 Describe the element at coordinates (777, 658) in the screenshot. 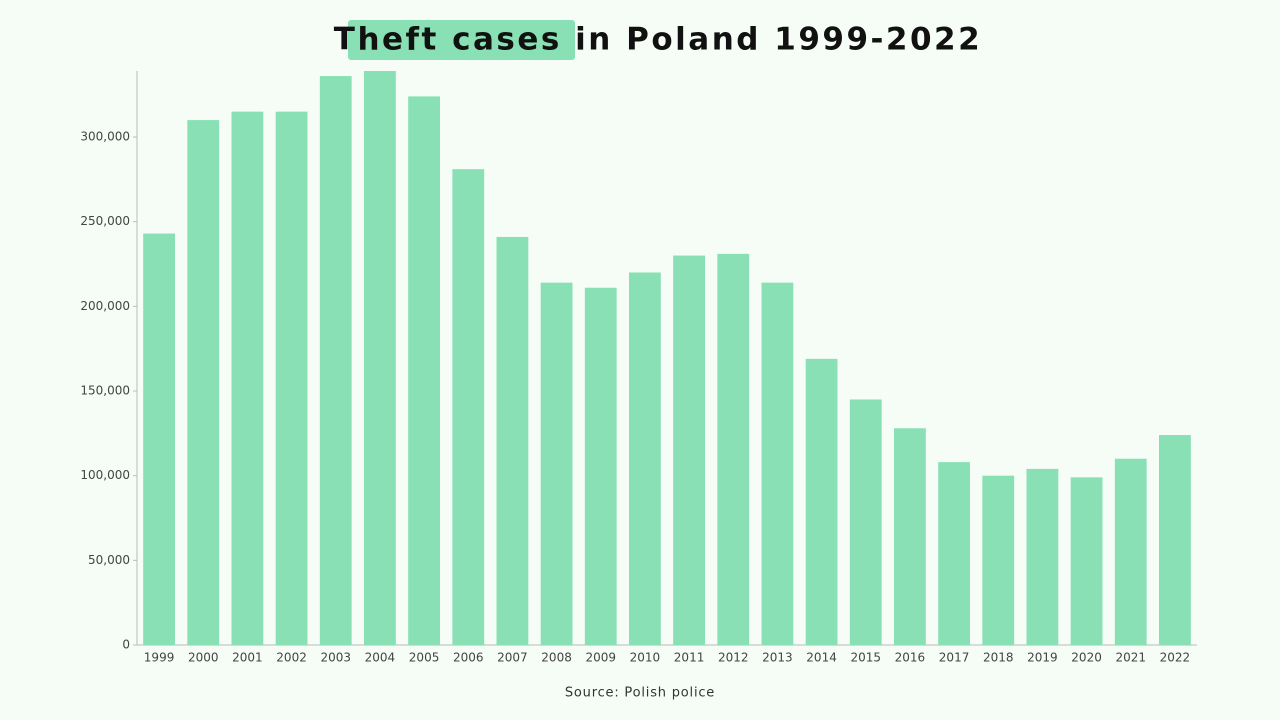

I see `x-tick-label: 2013` at that location.